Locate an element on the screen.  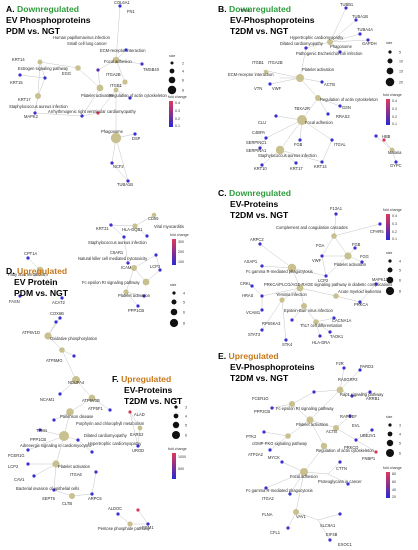
node-label: Adrenergic signaling in cardiomyocytes is located at coordinates (55, 445).